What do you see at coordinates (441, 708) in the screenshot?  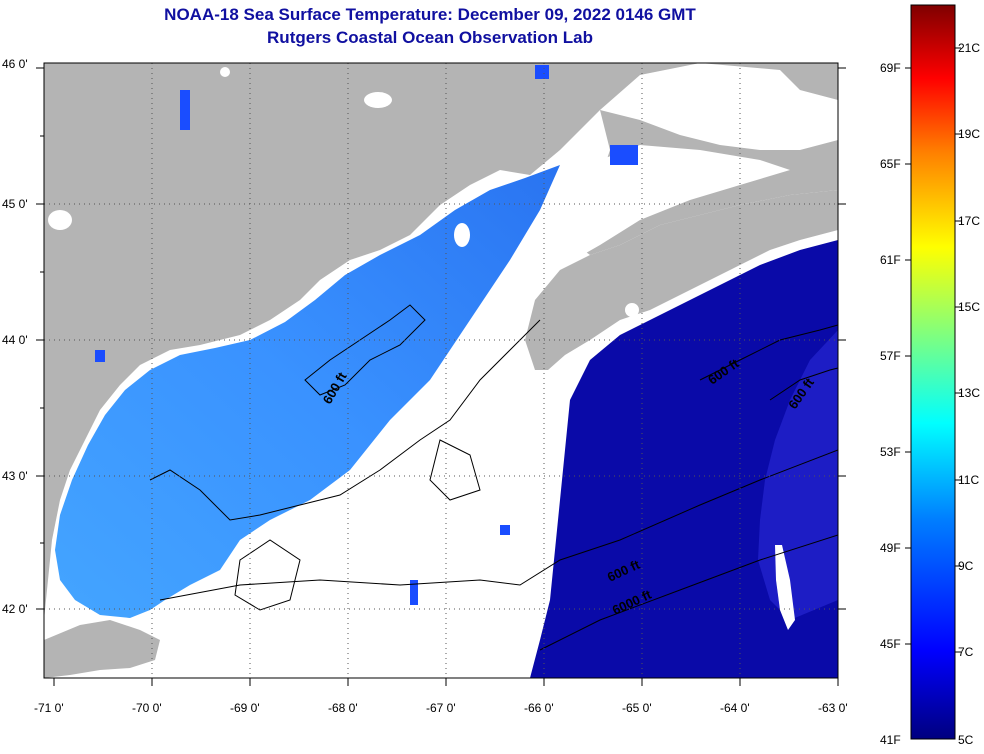 I see `lon-label-67: -67 0'` at bounding box center [441, 708].